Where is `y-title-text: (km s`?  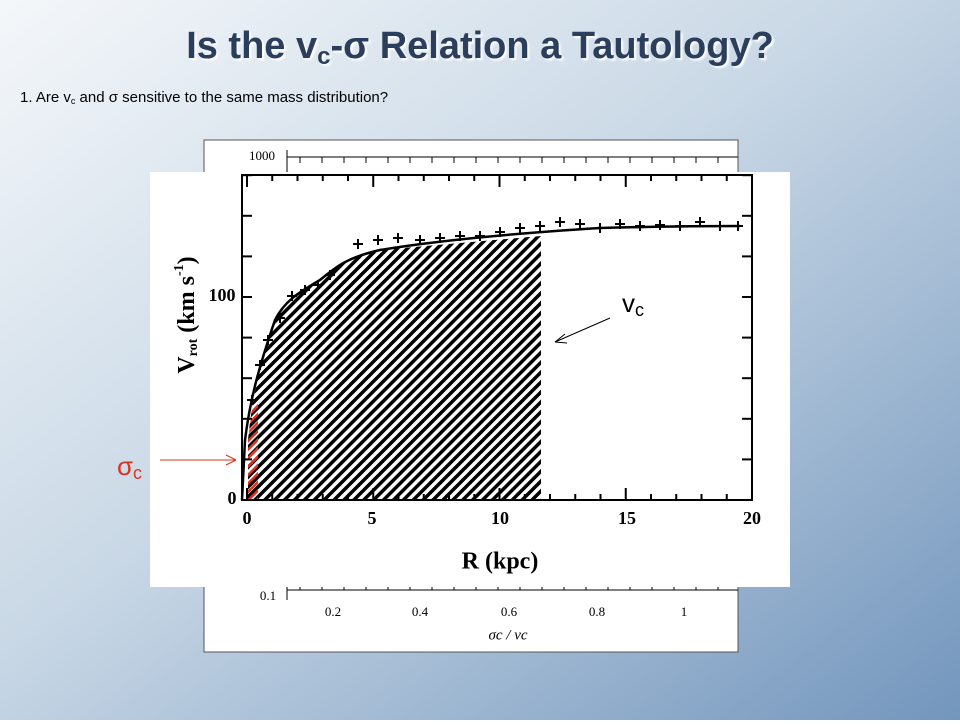 y-title-text: (km s is located at coordinates (187, 307).